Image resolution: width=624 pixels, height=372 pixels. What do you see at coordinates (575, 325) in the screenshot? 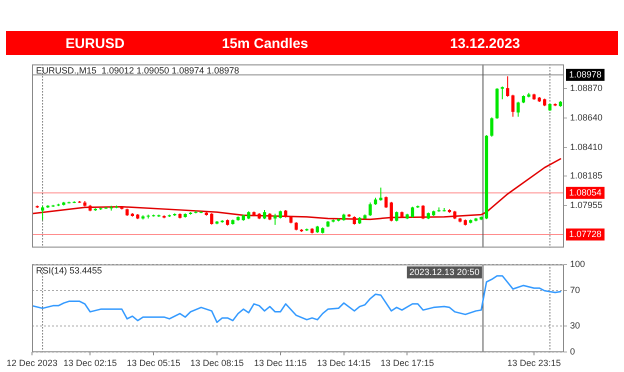
I see `y-tick-label: 30` at bounding box center [575, 325].